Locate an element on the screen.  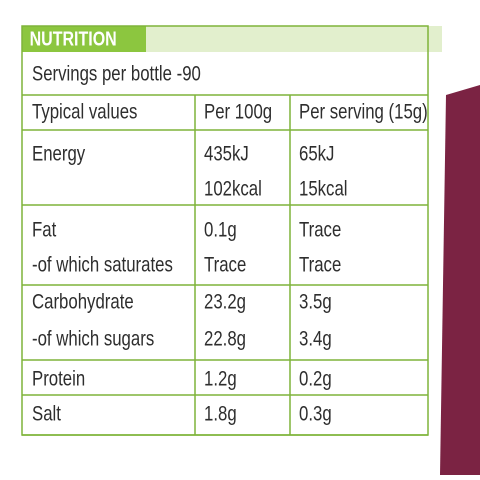
value: 0.3g is located at coordinates (315, 414).